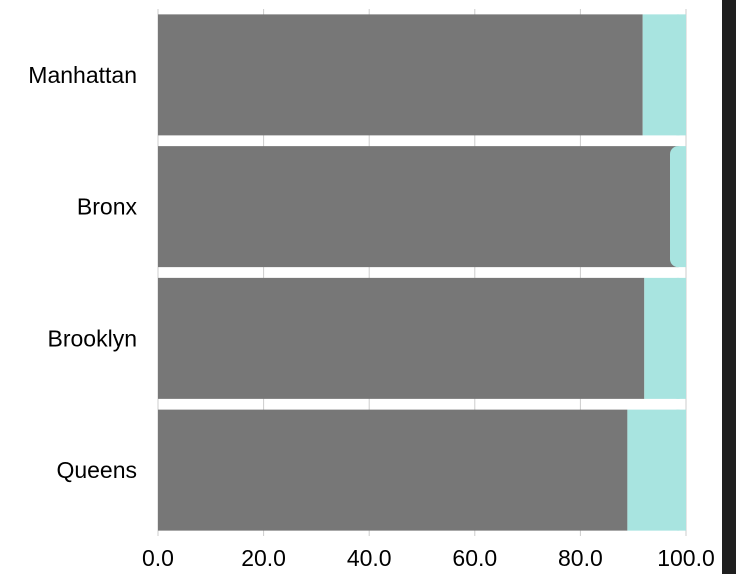 The image size is (736, 574). Describe the element at coordinates (678, 338) in the screenshot. I see `bar-brooklyn-end-cap` at that location.